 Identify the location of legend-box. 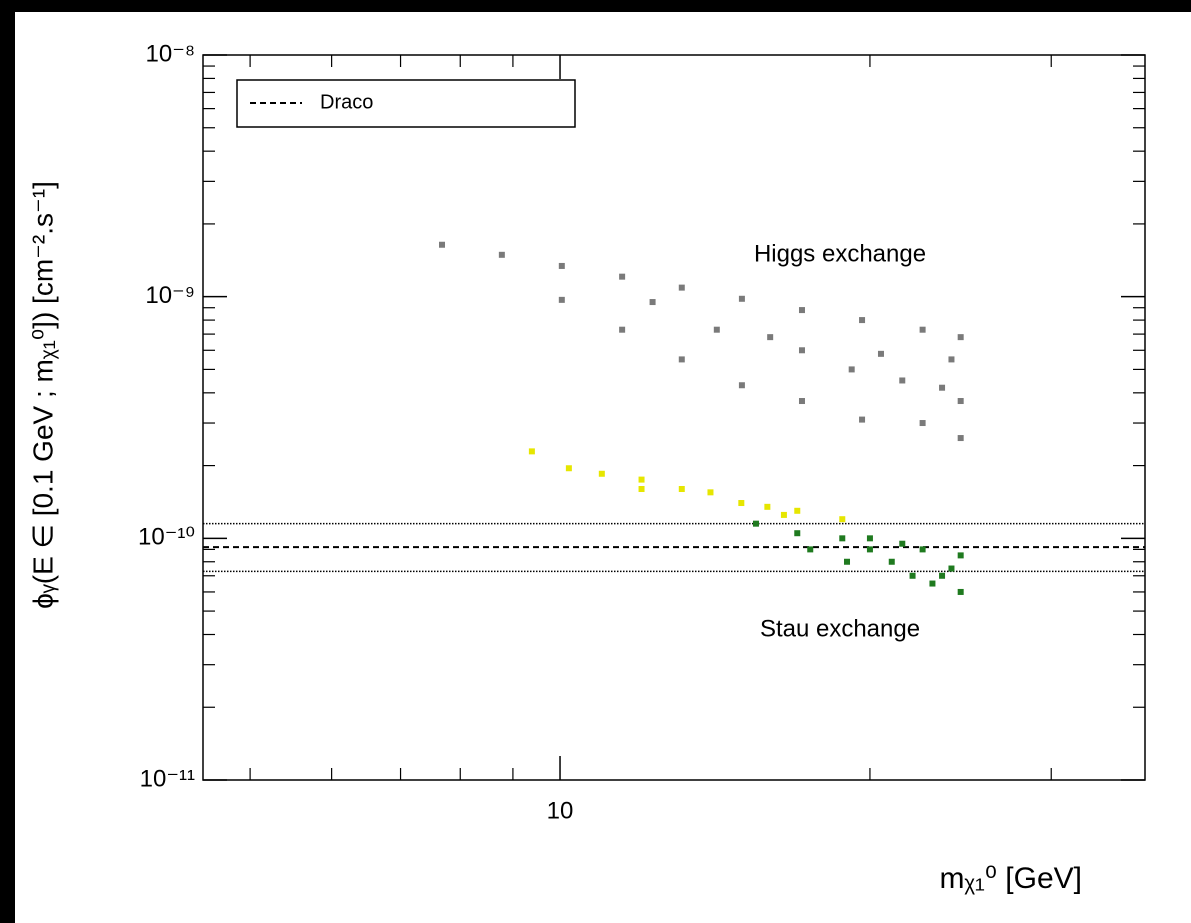
(406, 103).